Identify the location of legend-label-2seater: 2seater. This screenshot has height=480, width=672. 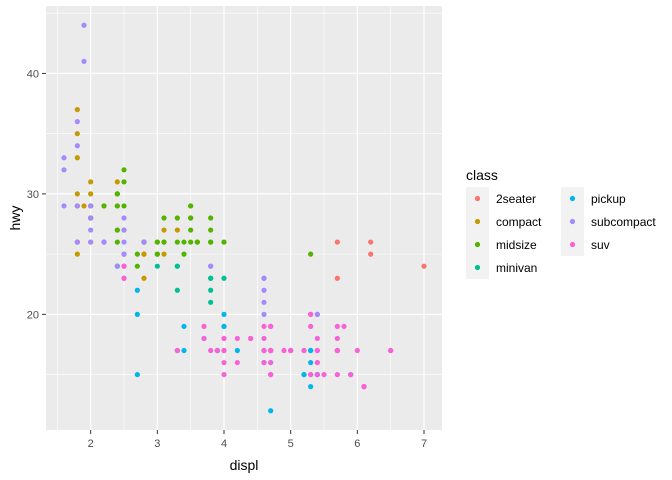
(516, 199).